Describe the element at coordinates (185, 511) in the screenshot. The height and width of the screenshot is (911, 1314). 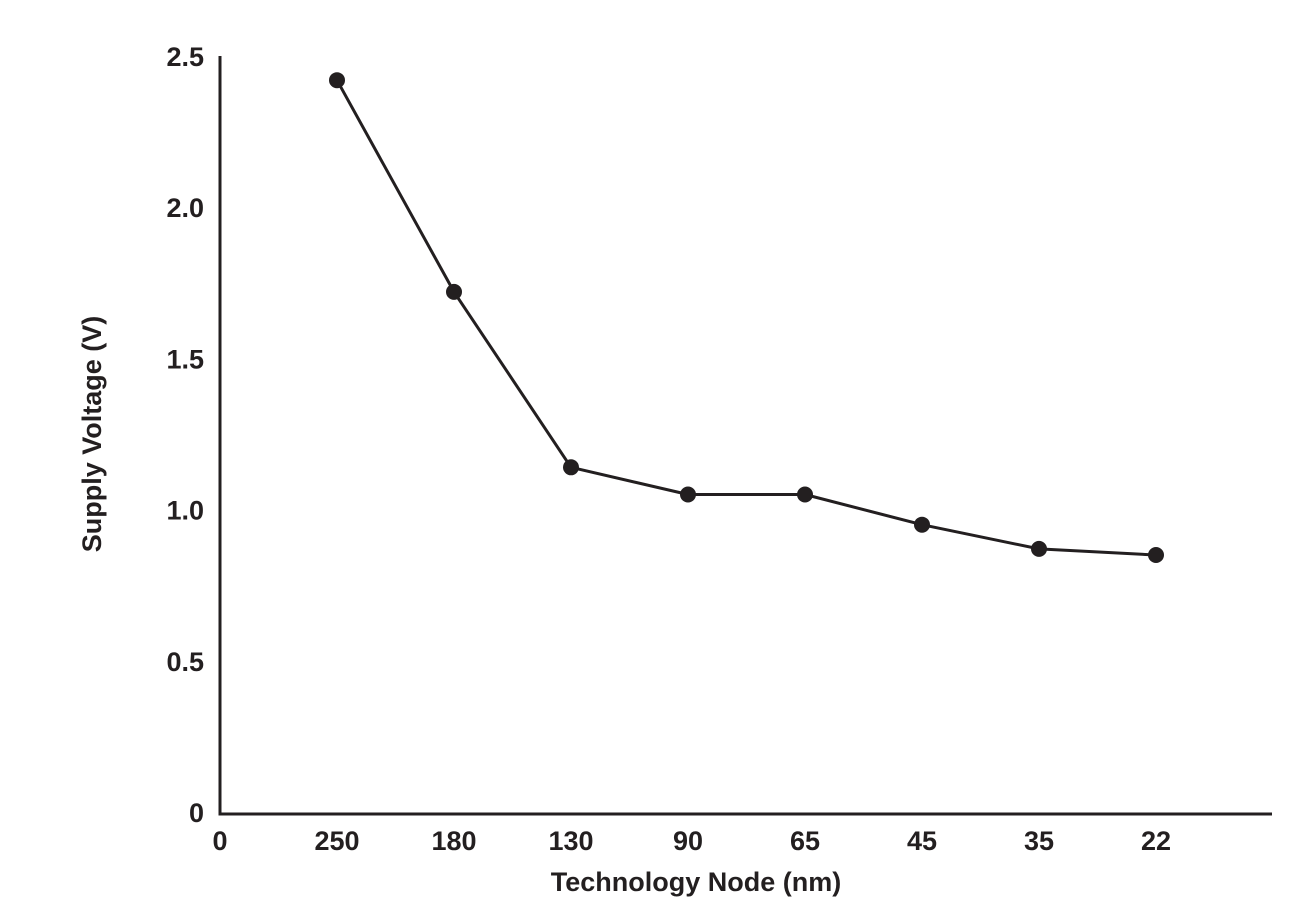
I see `y-tick-label: 1.0` at that location.